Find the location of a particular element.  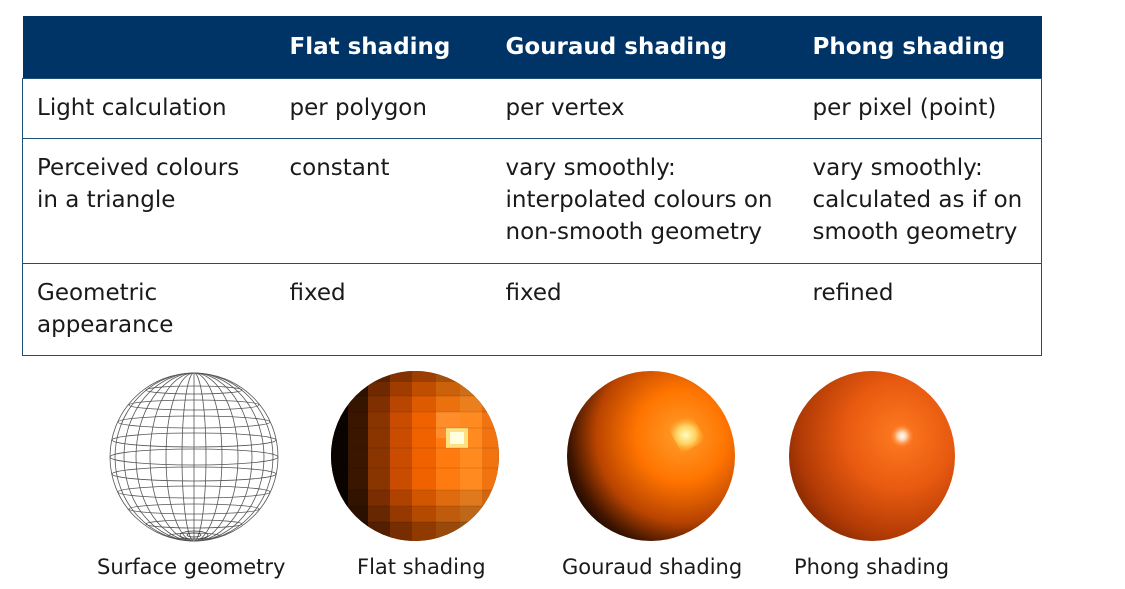

header-phong-shading: Phong shading is located at coordinates (920, 47).